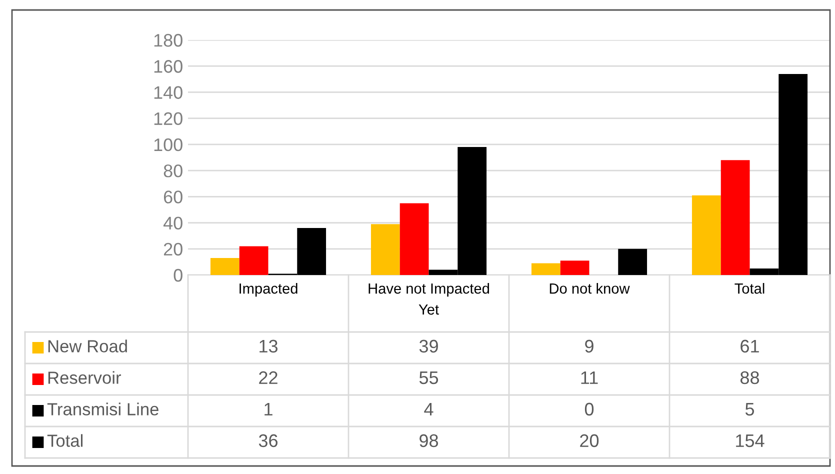 Image resolution: width=835 pixels, height=474 pixels. Describe the element at coordinates (750, 377) in the screenshot. I see `data-label: 88` at that location.